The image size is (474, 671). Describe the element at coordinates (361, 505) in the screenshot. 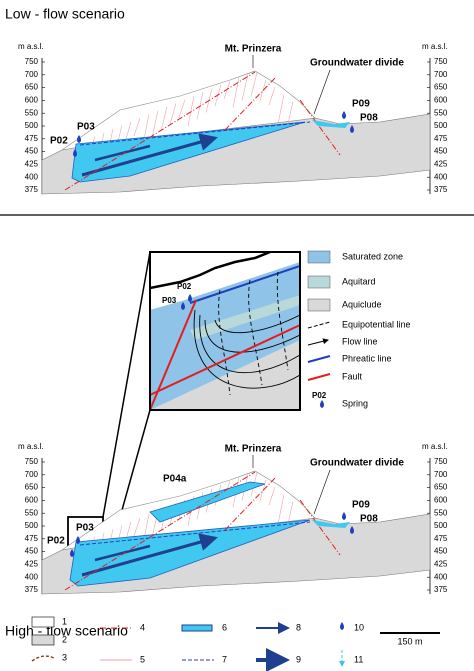

I see `spring-label: P09` at that location.